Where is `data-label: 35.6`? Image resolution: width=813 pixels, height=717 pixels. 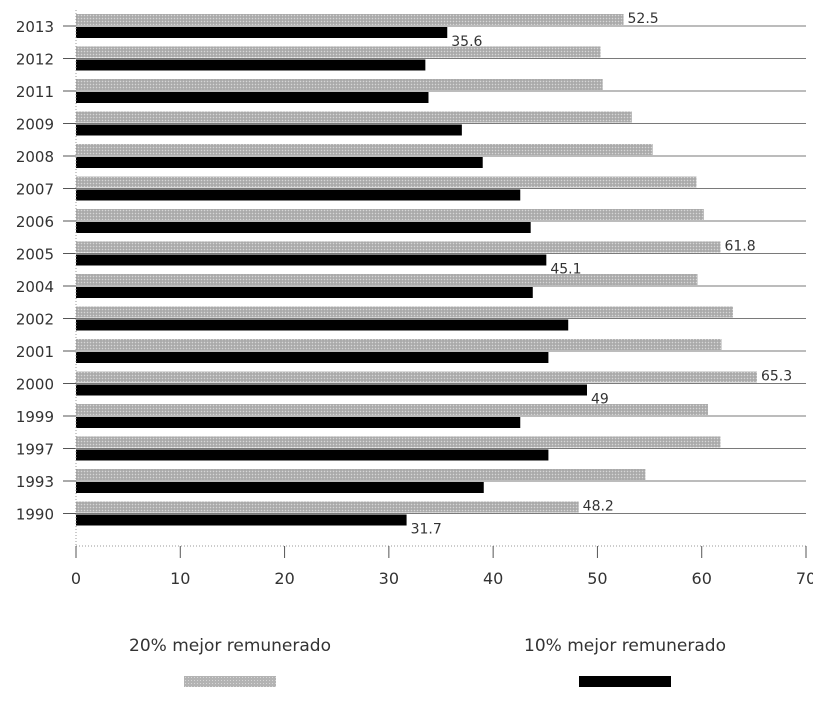 data-label: 35.6 is located at coordinates (466, 42).